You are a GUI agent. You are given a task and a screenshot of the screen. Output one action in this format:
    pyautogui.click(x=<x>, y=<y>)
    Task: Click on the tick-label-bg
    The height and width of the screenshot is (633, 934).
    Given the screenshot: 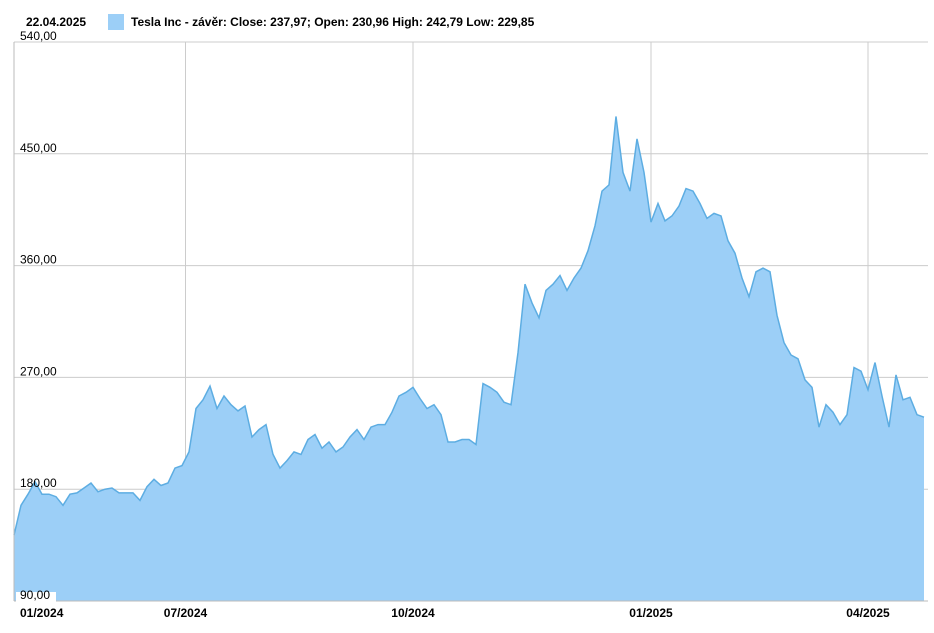 What is the action you would take?
    pyautogui.click(x=36, y=597)
    